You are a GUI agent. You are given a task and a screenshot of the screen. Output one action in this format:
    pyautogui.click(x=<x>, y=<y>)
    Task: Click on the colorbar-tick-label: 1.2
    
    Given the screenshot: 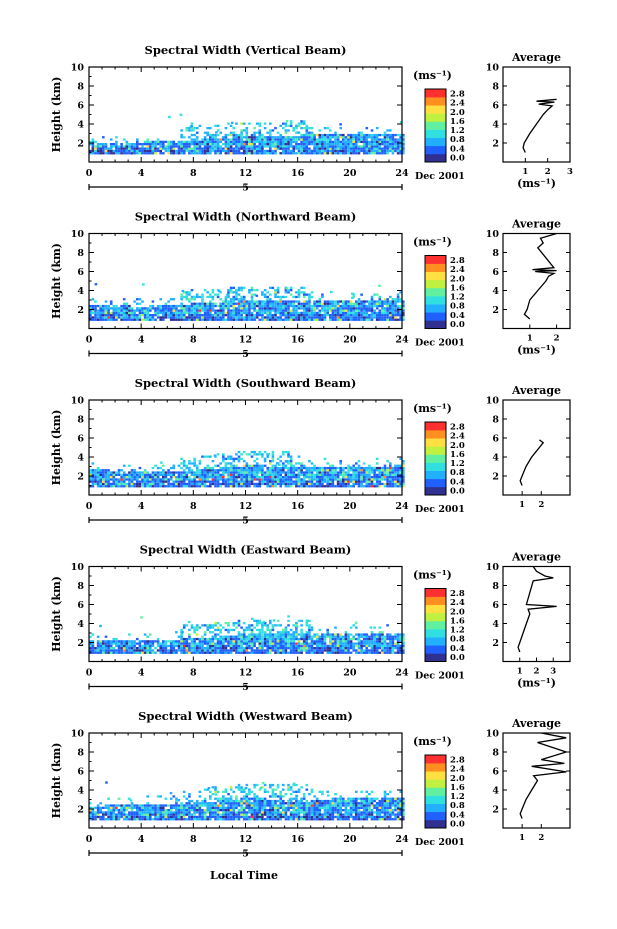 What is the action you would take?
    pyautogui.click(x=457, y=298)
    